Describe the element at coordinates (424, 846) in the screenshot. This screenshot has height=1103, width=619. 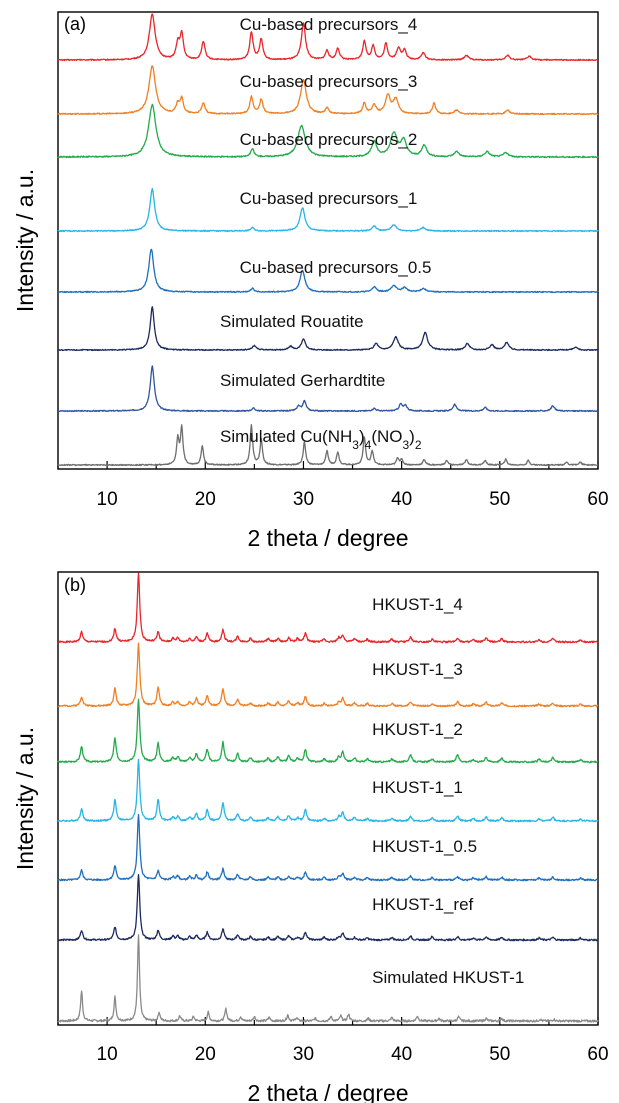
I see `series-label: HKUST-1_0.5` at that location.